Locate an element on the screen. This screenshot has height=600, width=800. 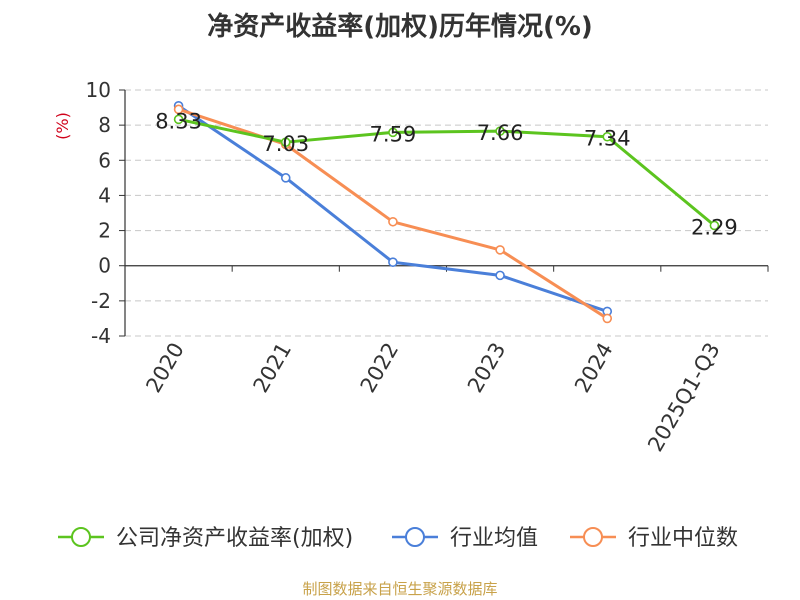
data-label: 7.66 is located at coordinates (500, 133).